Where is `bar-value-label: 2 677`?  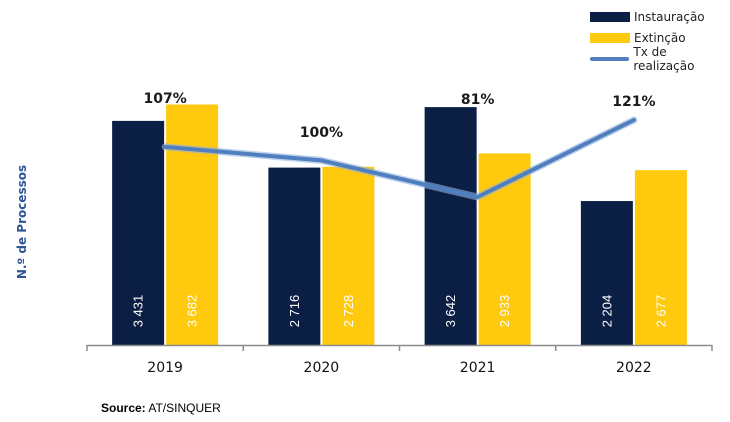 bar-value-label: 2 677 is located at coordinates (660, 311).